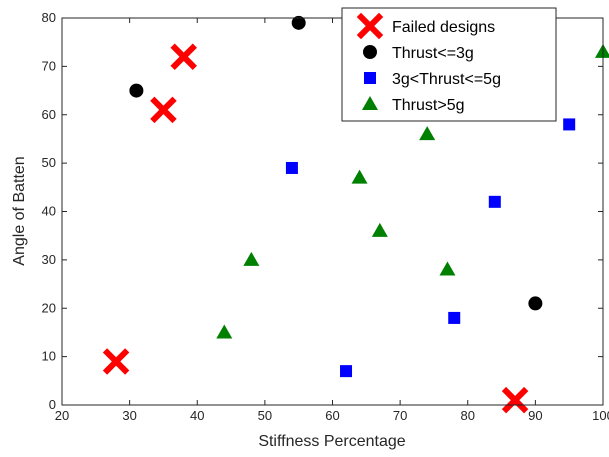  Describe the element at coordinates (446, 79) in the screenshot. I see `legend-label-3: 3g<Thrust<=5g` at that location.